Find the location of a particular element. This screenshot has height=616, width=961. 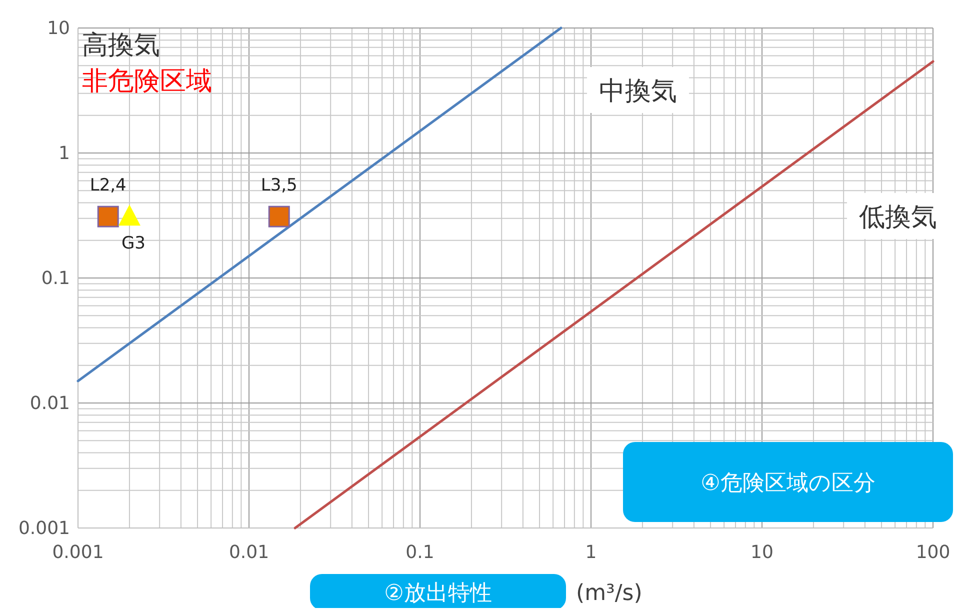

x-tick-label: 10 is located at coordinates (762, 552).